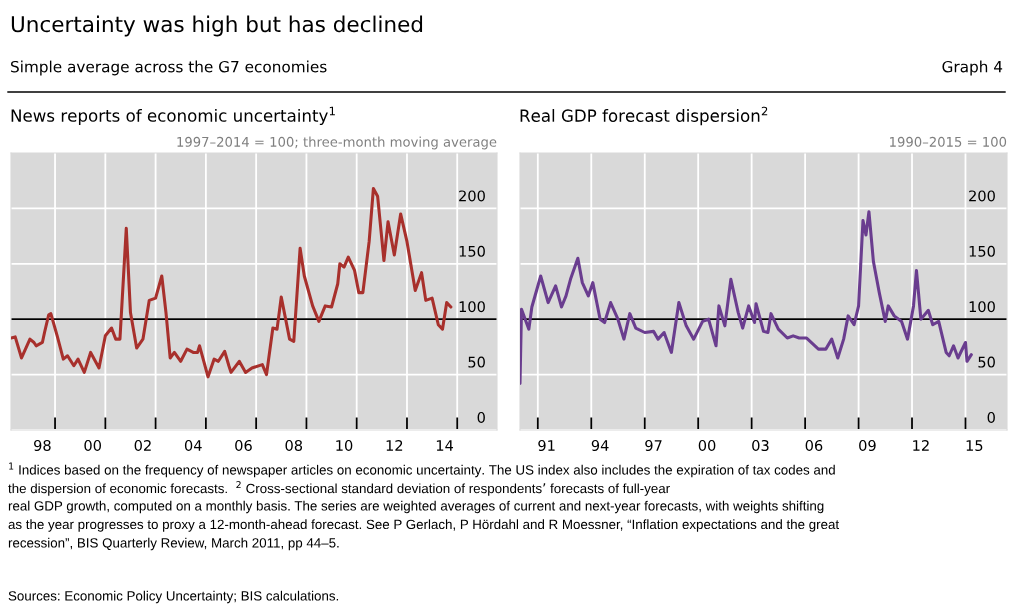 The height and width of the screenshot is (612, 1011). I want to click on x-tick-label: 03, so click(760, 445).